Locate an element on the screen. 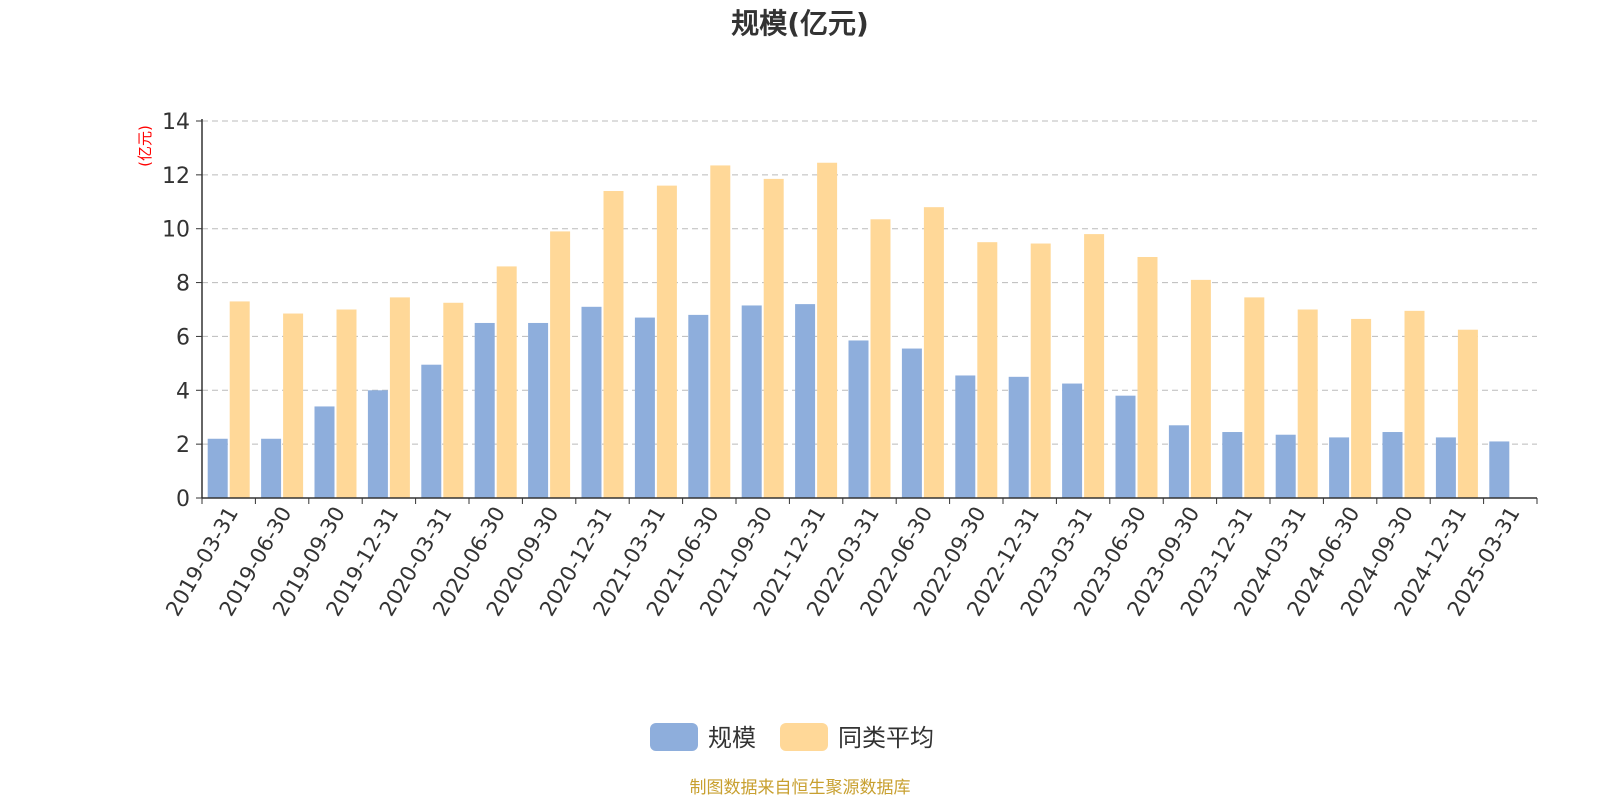  legend-label: 规模 is located at coordinates (732, 738).